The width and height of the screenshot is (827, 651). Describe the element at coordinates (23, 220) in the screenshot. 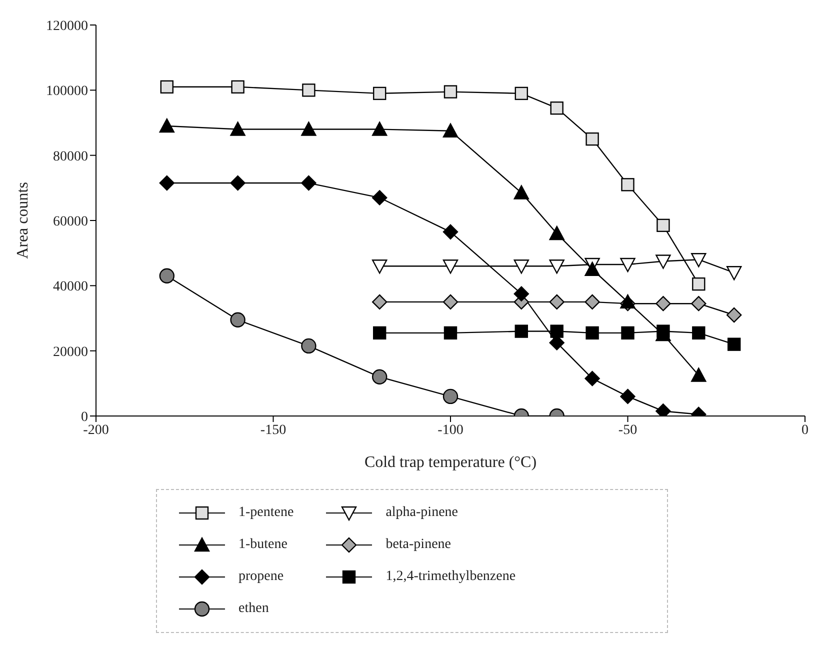

I see `y-axis-title: Area counts` at that location.